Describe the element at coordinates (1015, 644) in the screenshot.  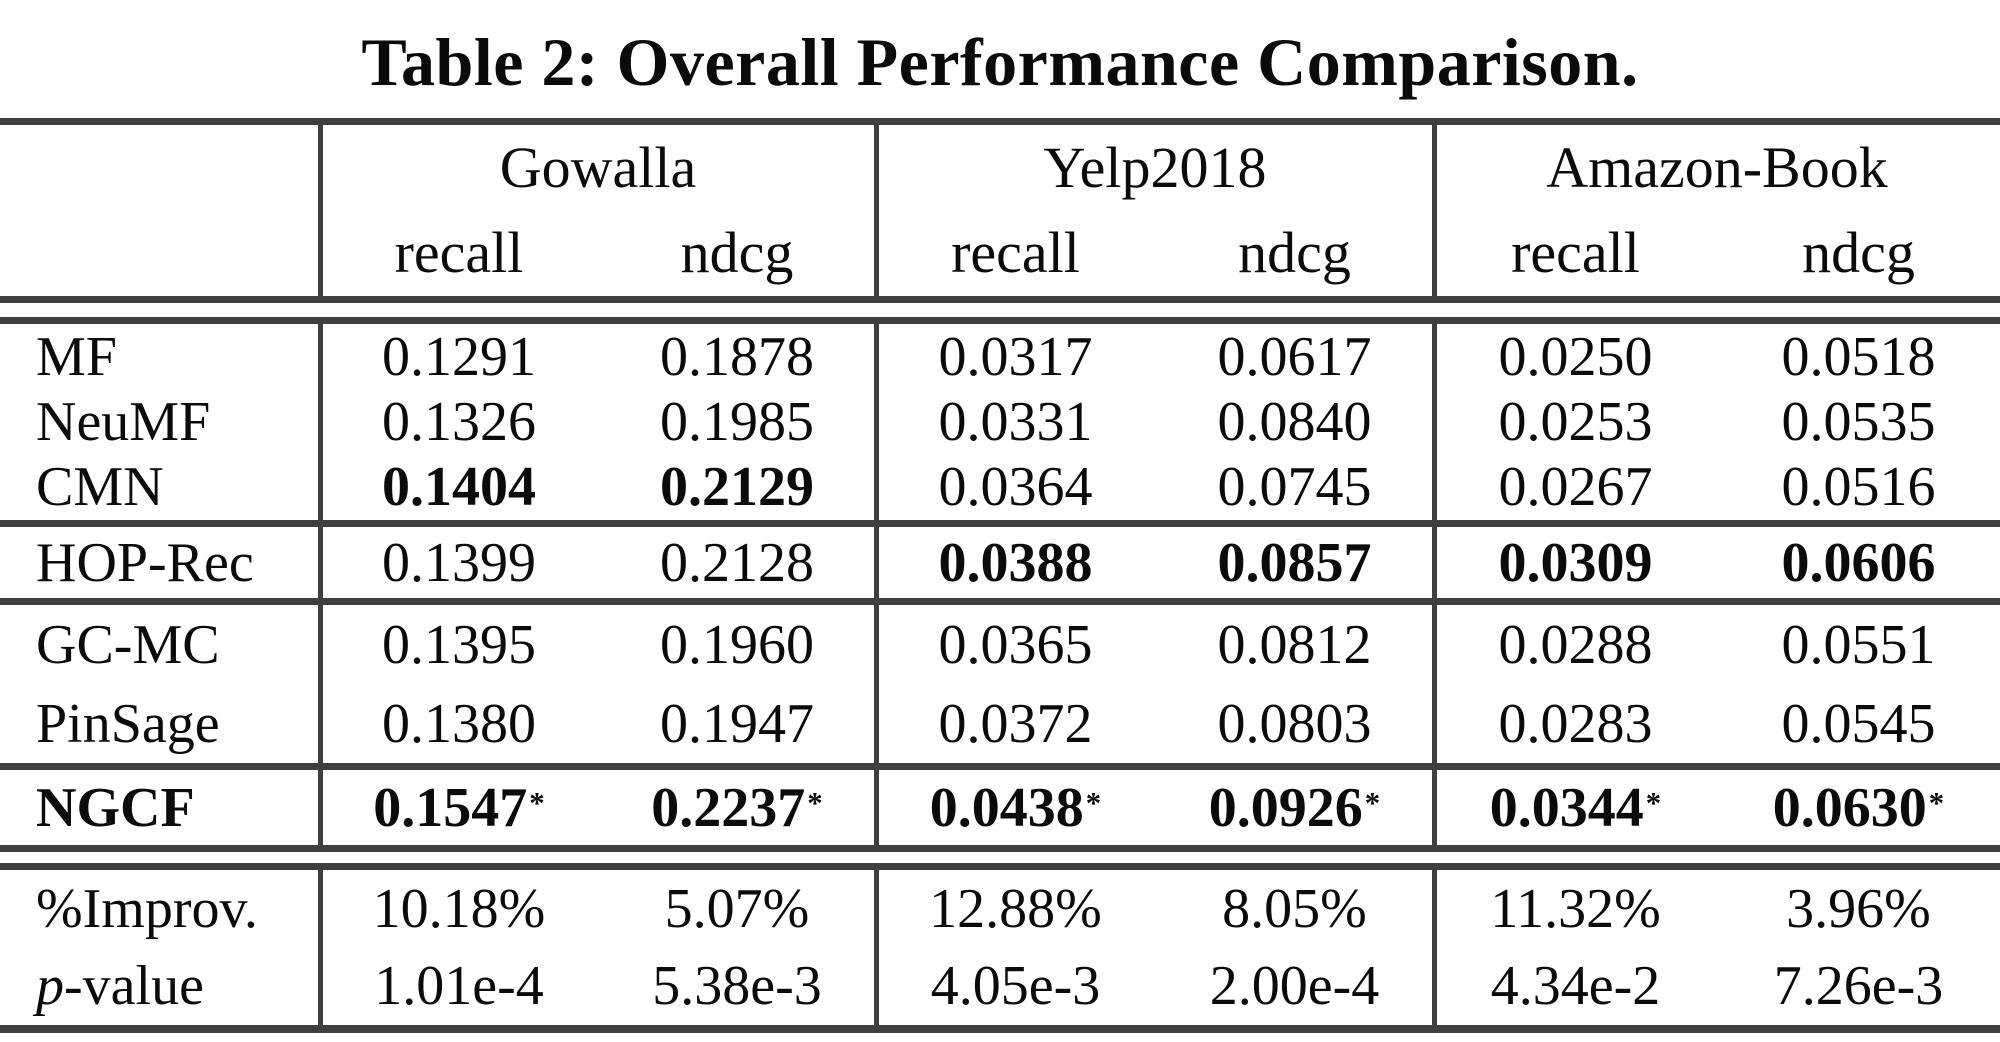
I see `metric-cell: 0.0365` at that location.